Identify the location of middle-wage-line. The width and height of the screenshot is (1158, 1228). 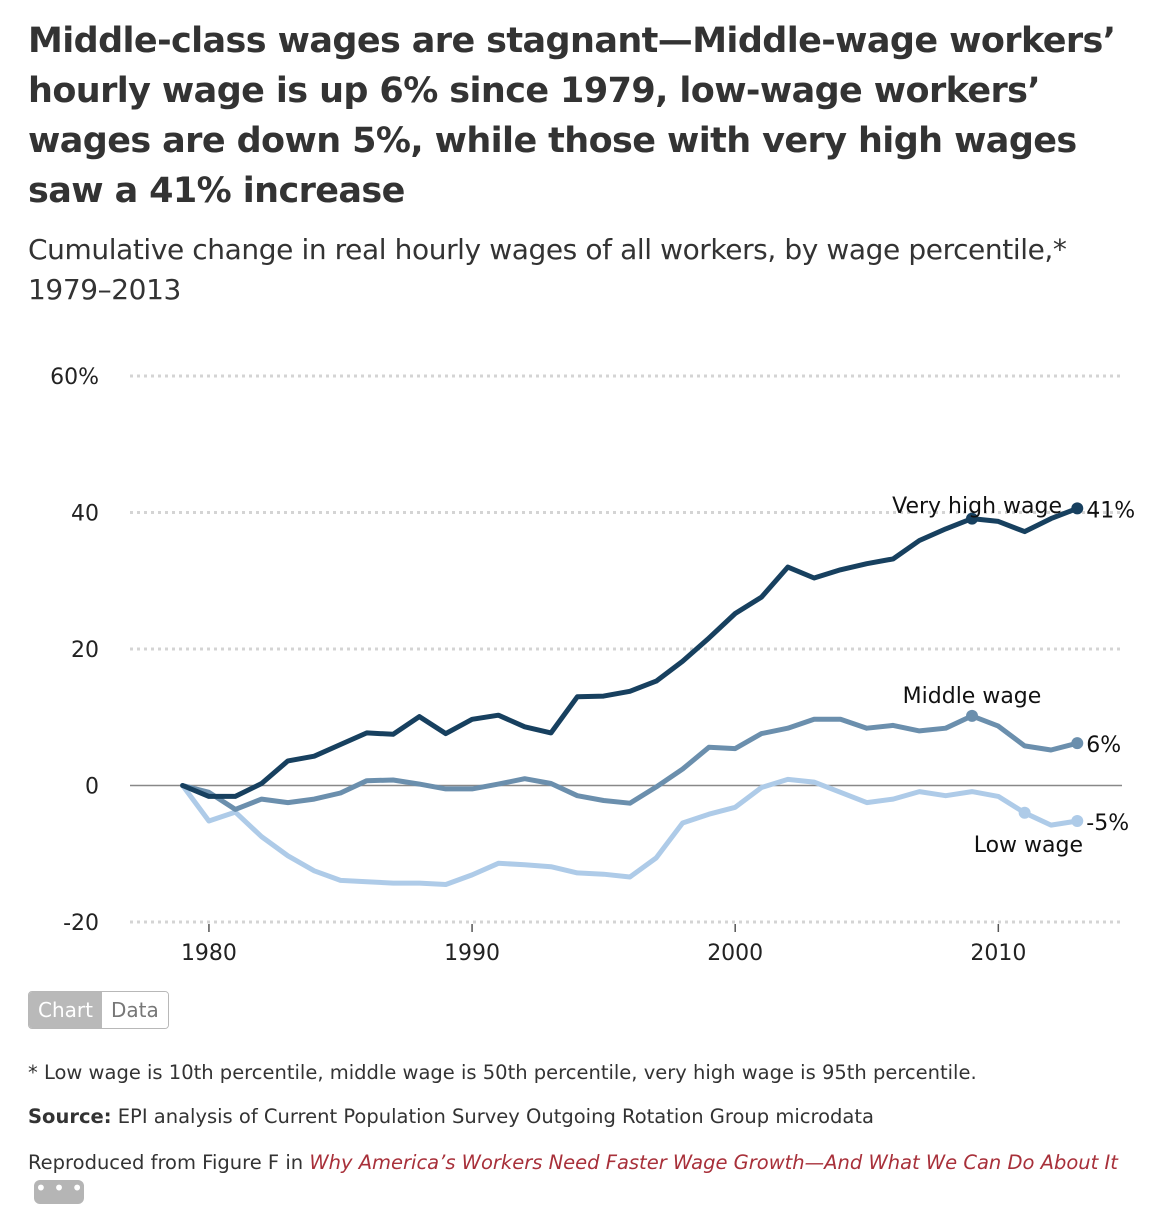
(630, 762).